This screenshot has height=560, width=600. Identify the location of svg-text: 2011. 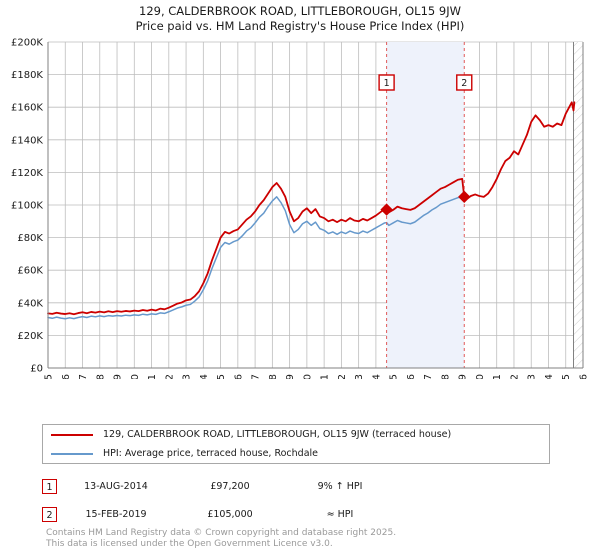
(325, 376).